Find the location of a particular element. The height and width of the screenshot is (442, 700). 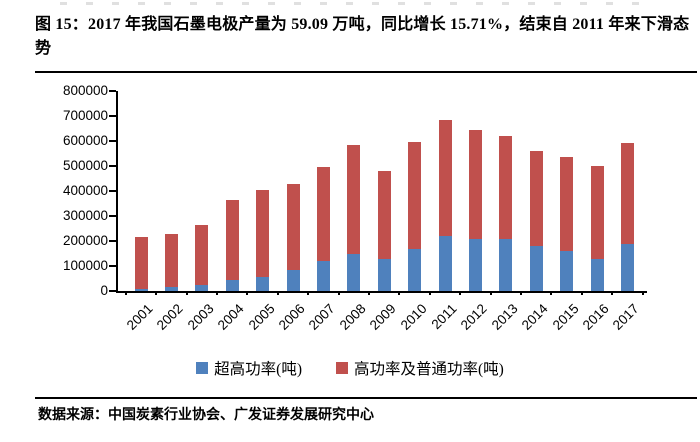

cropped-text-remnant is located at coordinates (350, 3).